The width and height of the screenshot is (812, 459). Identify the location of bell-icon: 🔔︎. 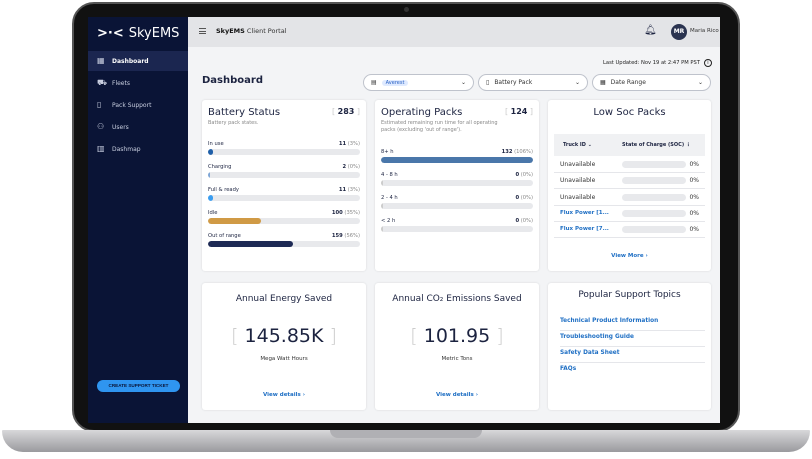
(650, 30).